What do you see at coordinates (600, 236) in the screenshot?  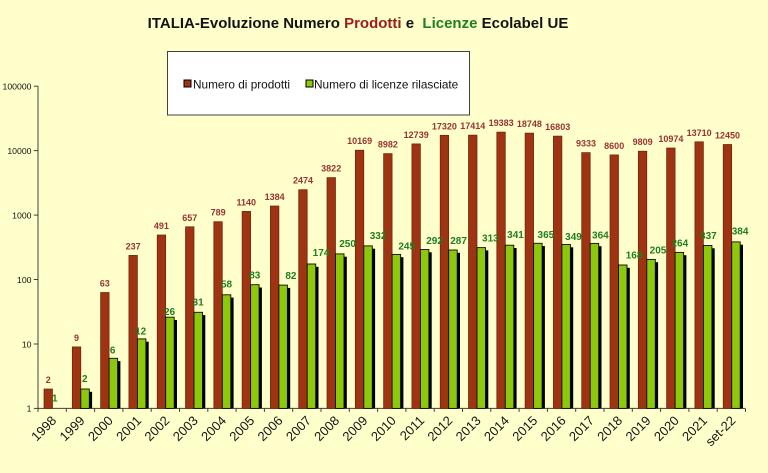 I see `svg-text: 364` at bounding box center [600, 236].